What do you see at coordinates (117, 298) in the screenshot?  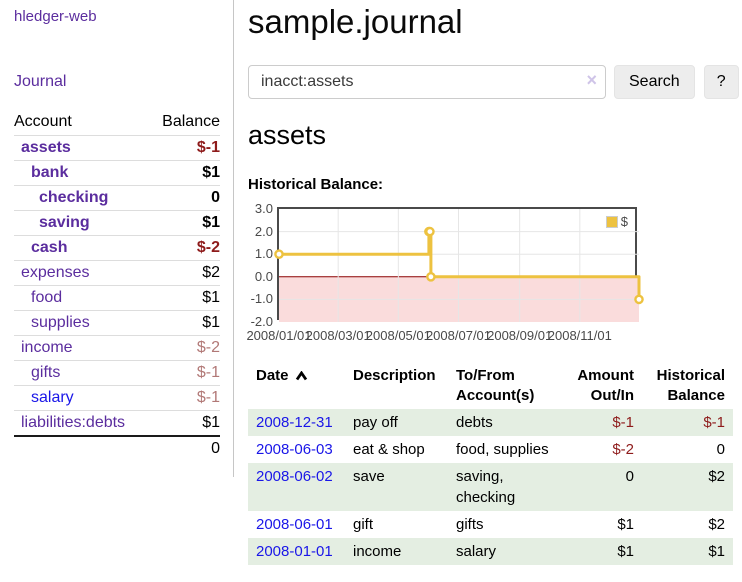 I see `account-row: food $1` at bounding box center [117, 298].